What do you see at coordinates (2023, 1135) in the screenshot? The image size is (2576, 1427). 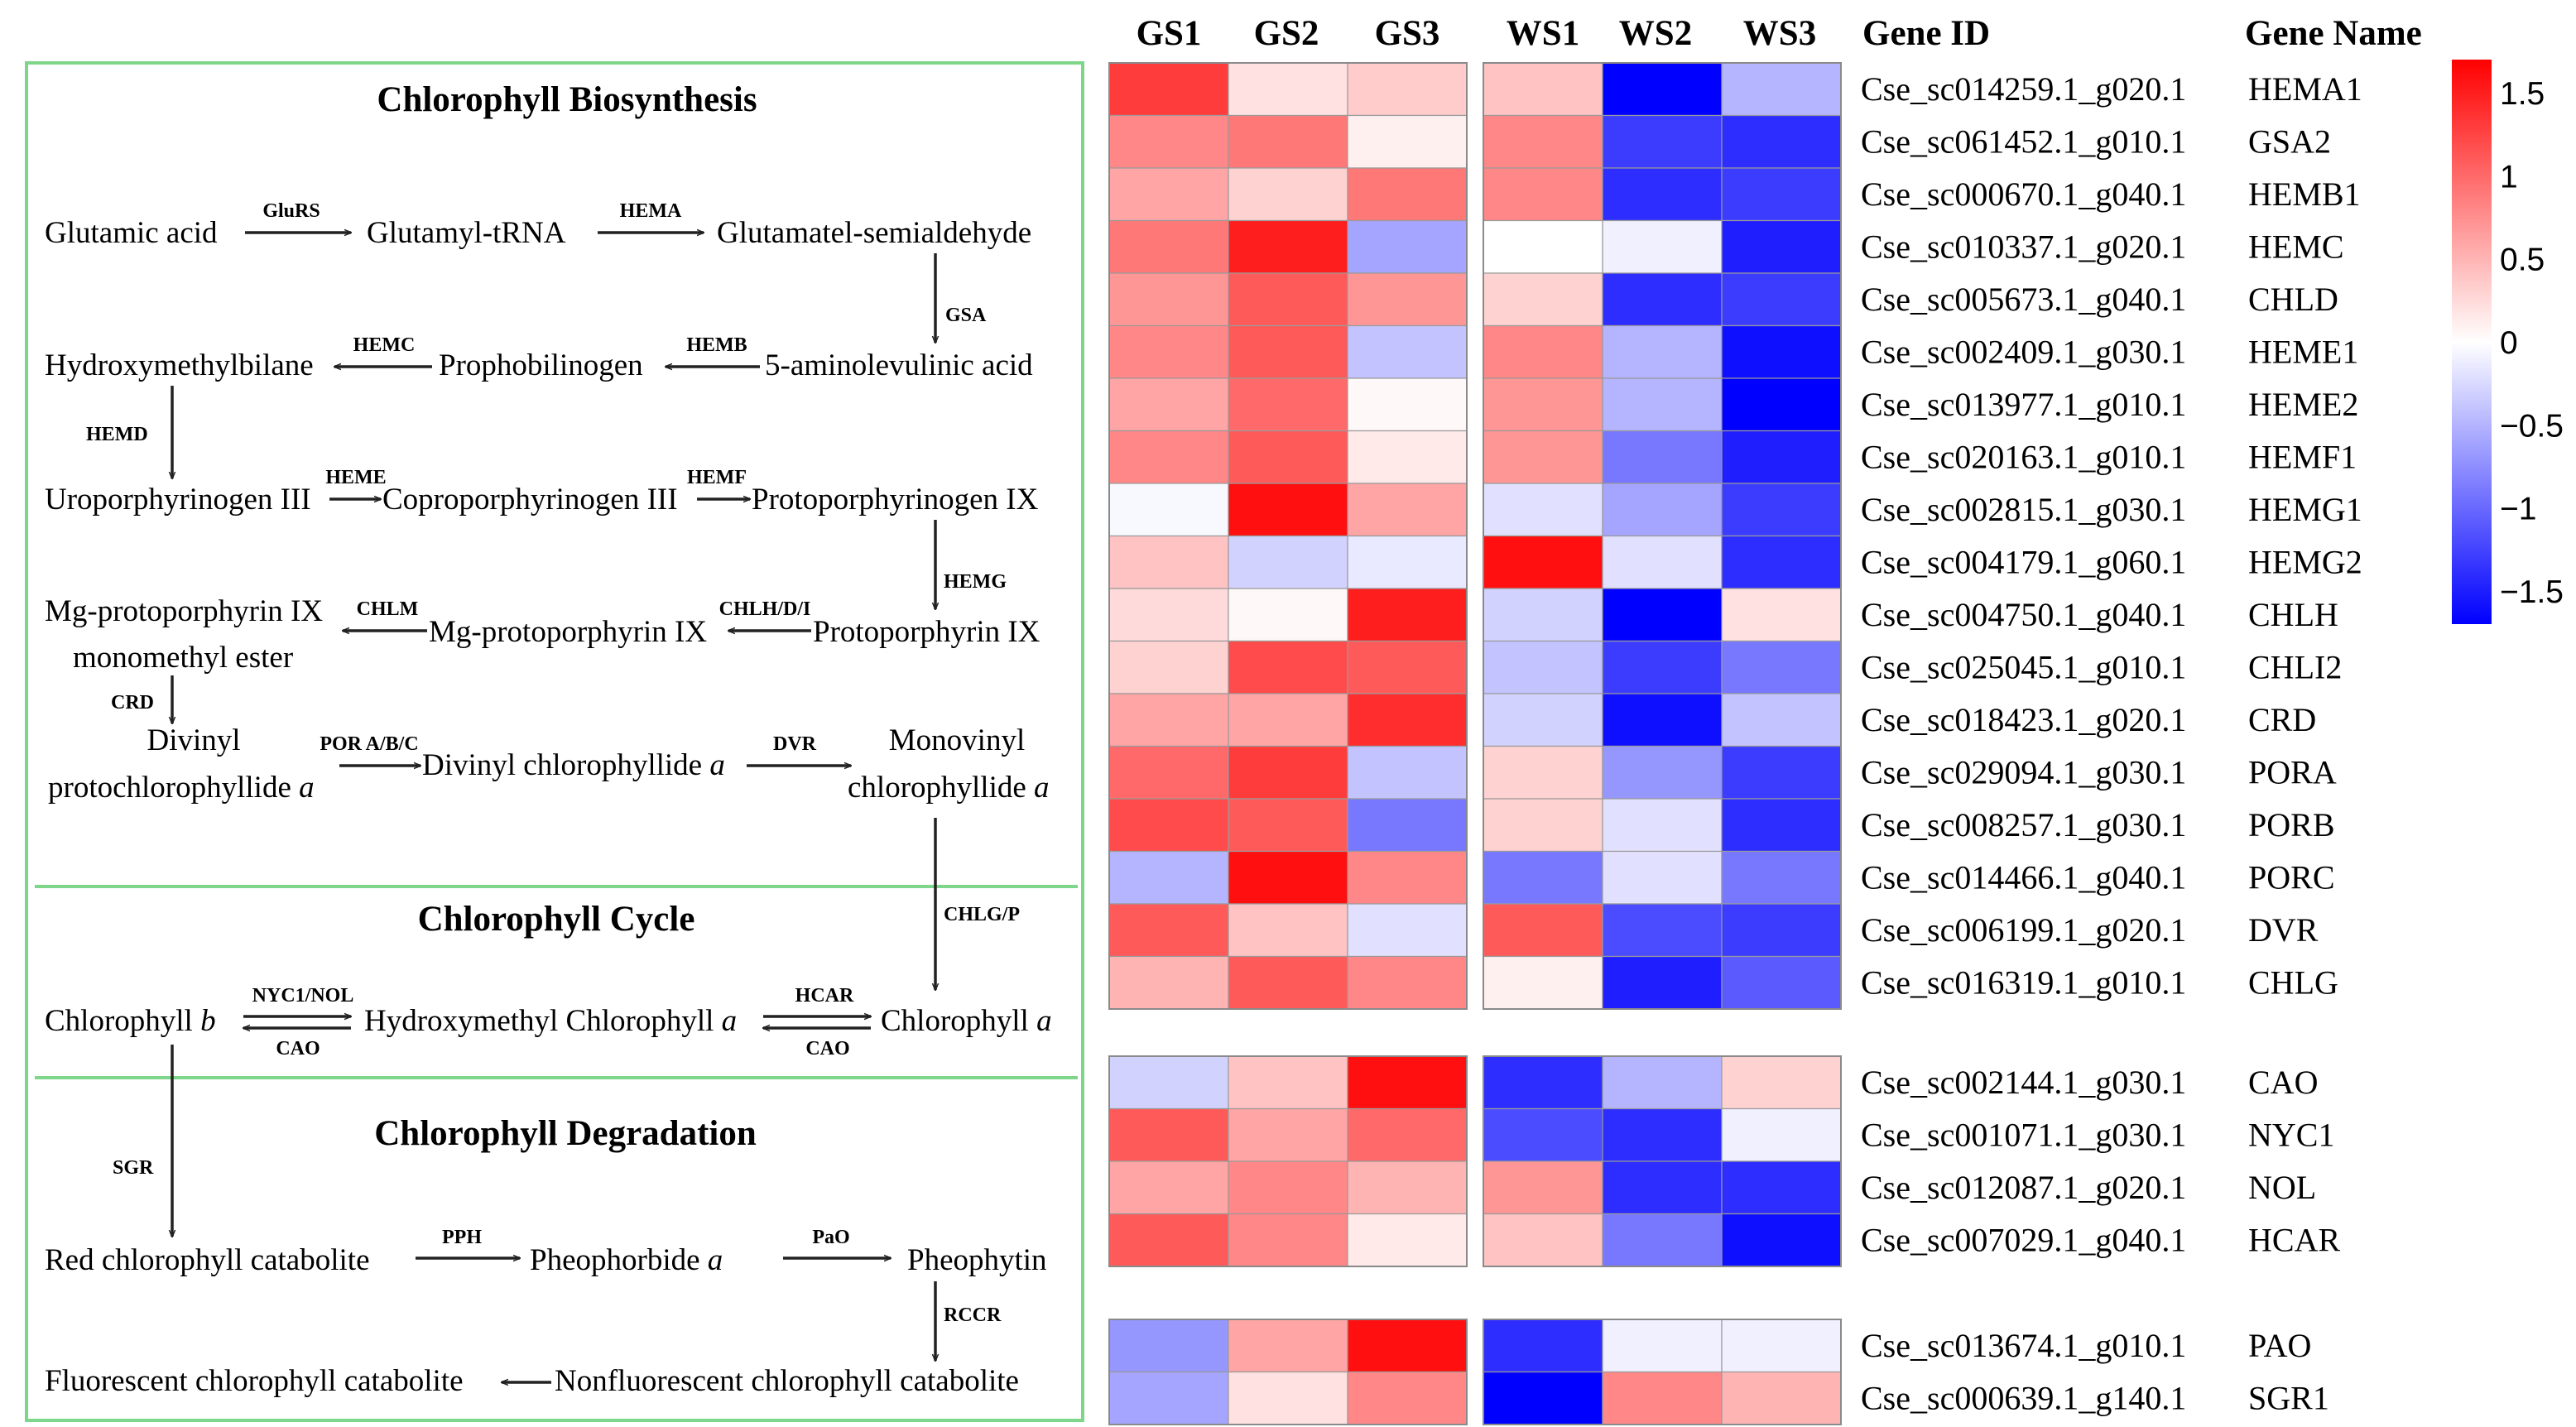 I see `gene-id-label: Cse_sc001071.1_g030.1` at bounding box center [2023, 1135].